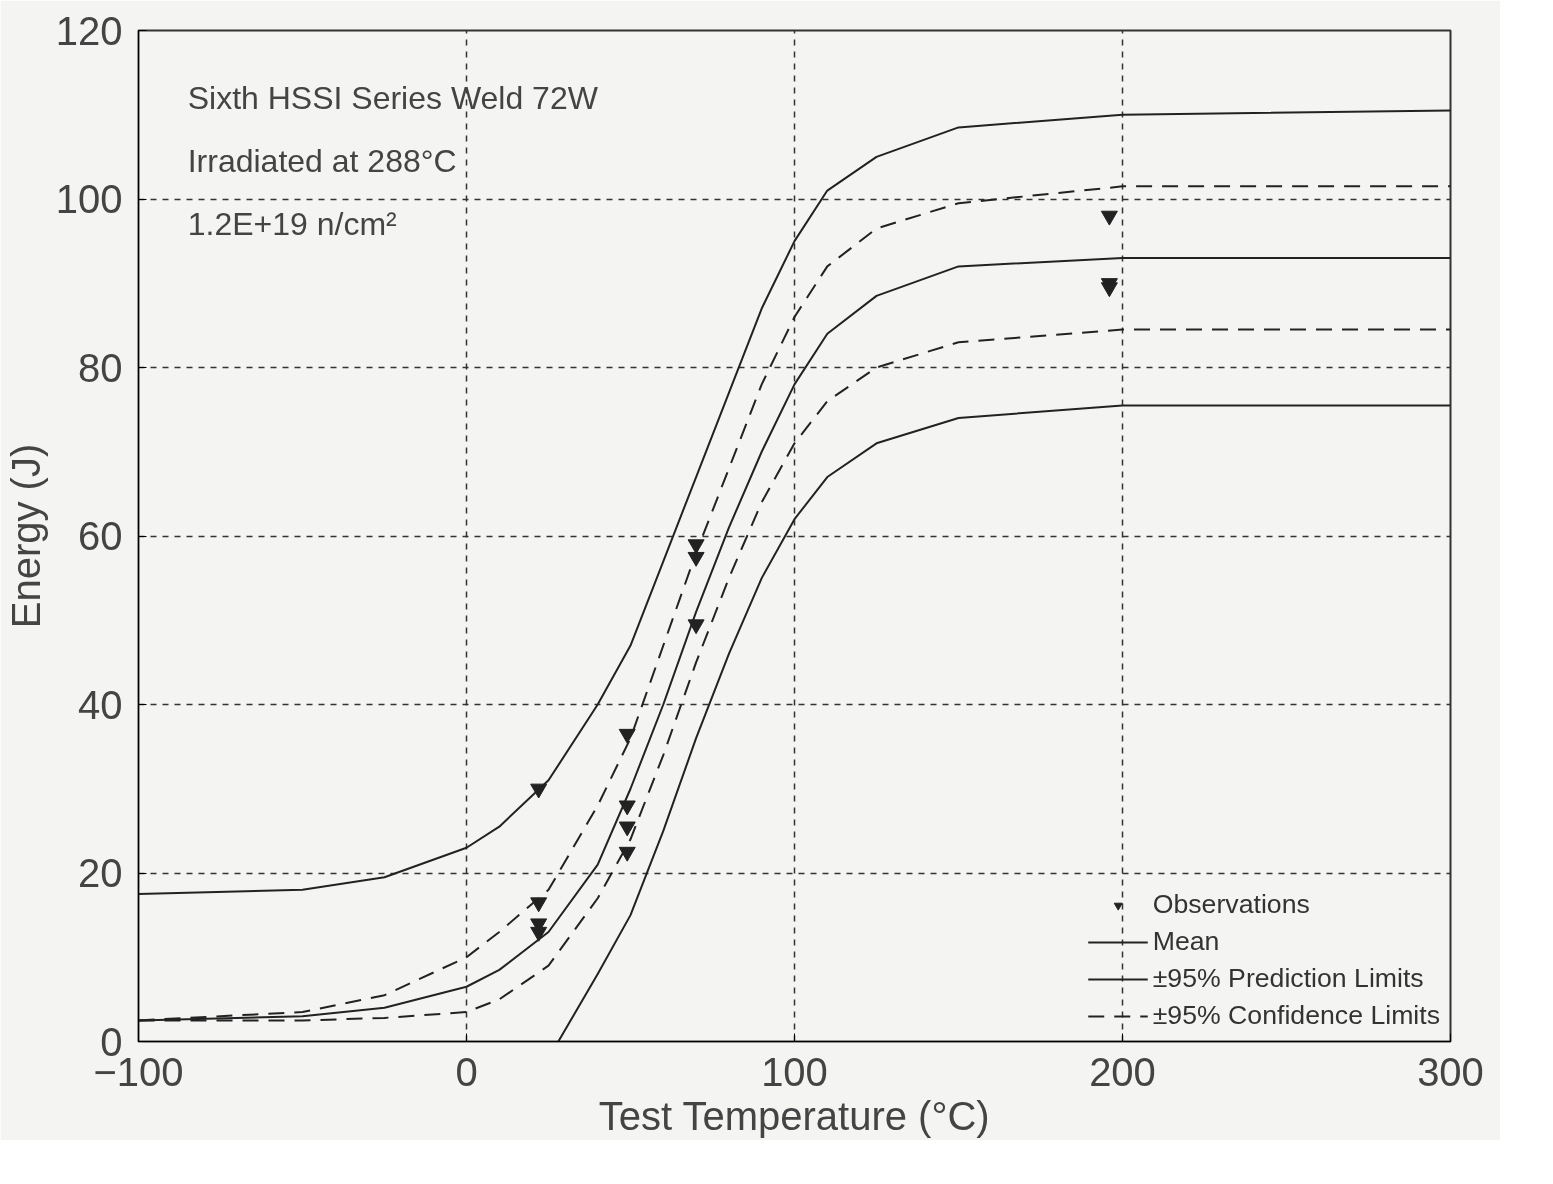  I want to click on x-tick-label: 0, so click(466, 1071).